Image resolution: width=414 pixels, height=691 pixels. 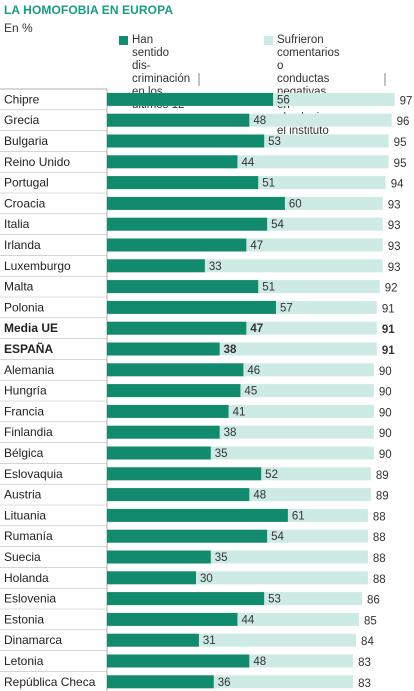 I want to click on bar-discriminacion-portugal, so click(x=183, y=183).